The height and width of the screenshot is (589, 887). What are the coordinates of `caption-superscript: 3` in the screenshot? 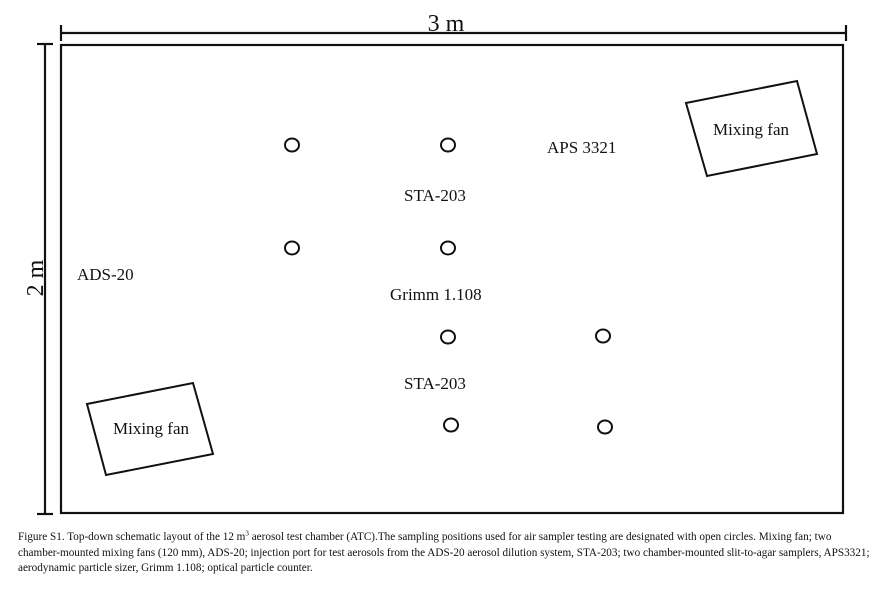 It's located at (247, 533).